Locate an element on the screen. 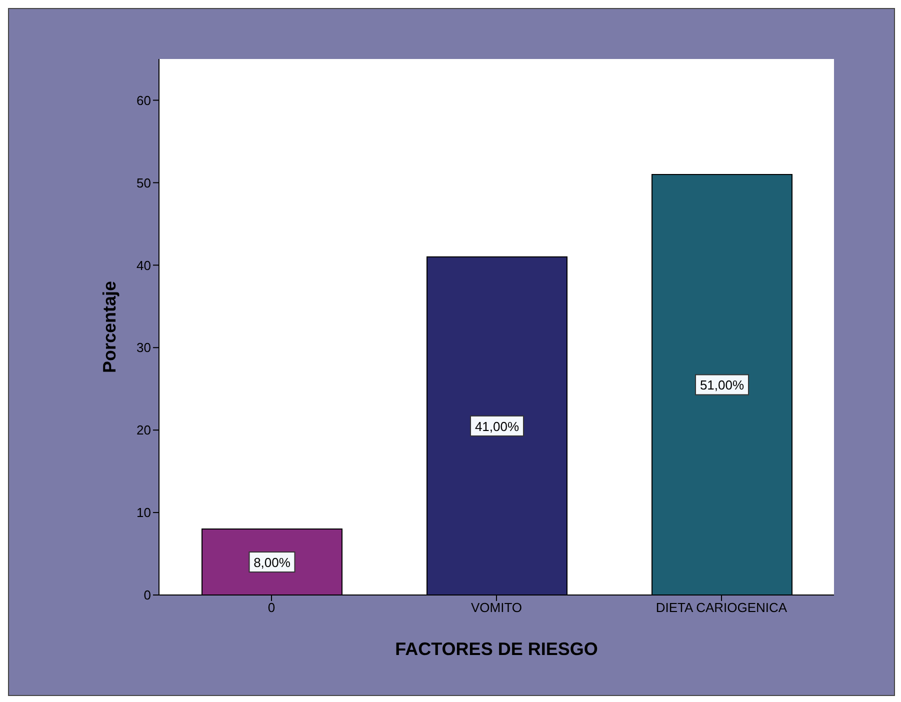  y-tick-label: 20 is located at coordinates (143, 430).